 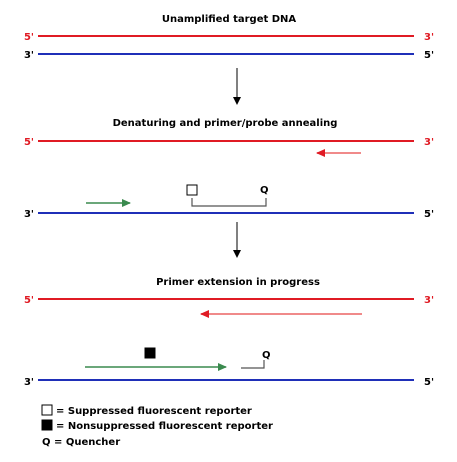 I want to click on stage-2-bottom-right-label: 5', so click(x=429, y=214).